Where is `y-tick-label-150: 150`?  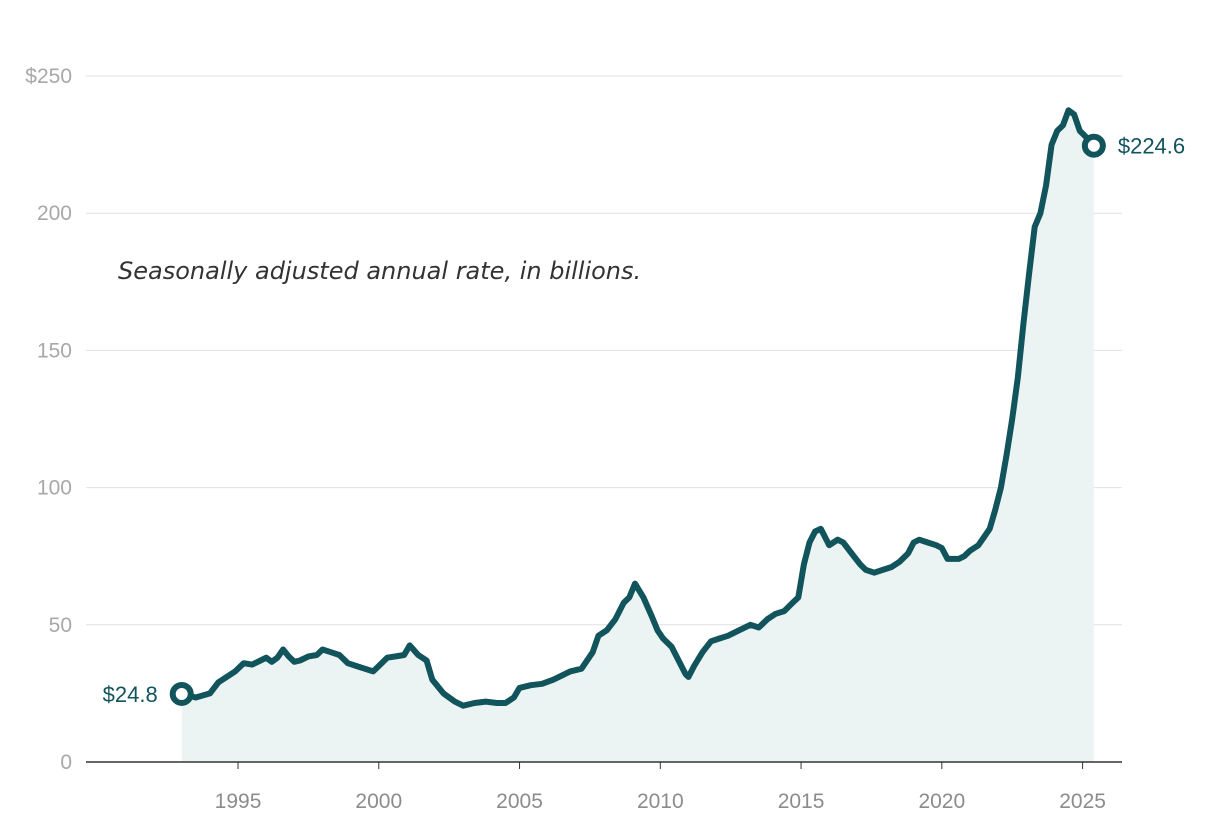 y-tick-label-150: 150 is located at coordinates (54, 350).